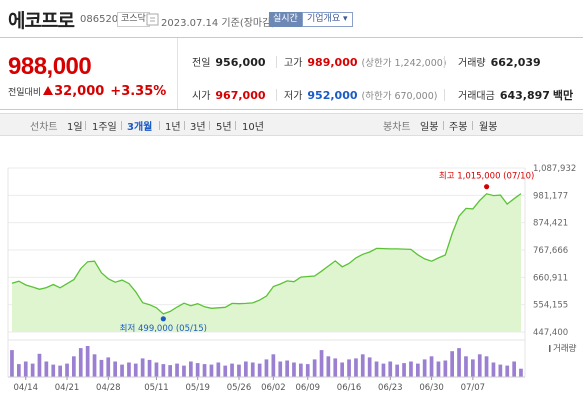 This screenshot has width=583, height=408. Describe the element at coordinates (458, 127) in the screenshot. I see `tab-weekly: 주봉` at that location.